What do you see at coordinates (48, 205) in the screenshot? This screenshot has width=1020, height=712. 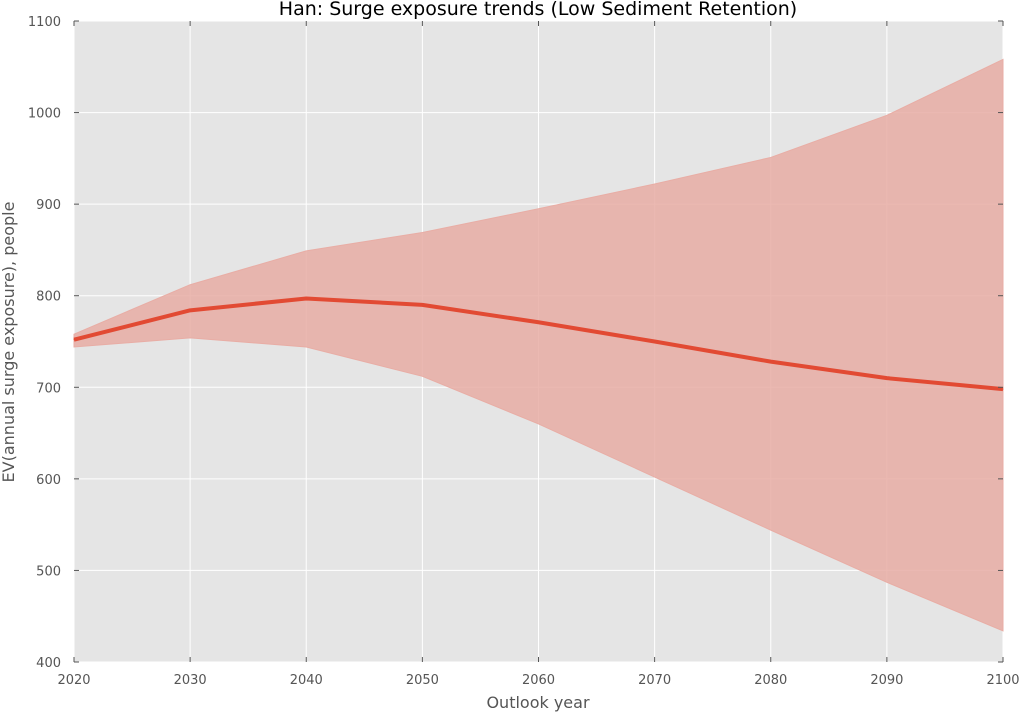 I see `y-tick-label: 900` at bounding box center [48, 205].